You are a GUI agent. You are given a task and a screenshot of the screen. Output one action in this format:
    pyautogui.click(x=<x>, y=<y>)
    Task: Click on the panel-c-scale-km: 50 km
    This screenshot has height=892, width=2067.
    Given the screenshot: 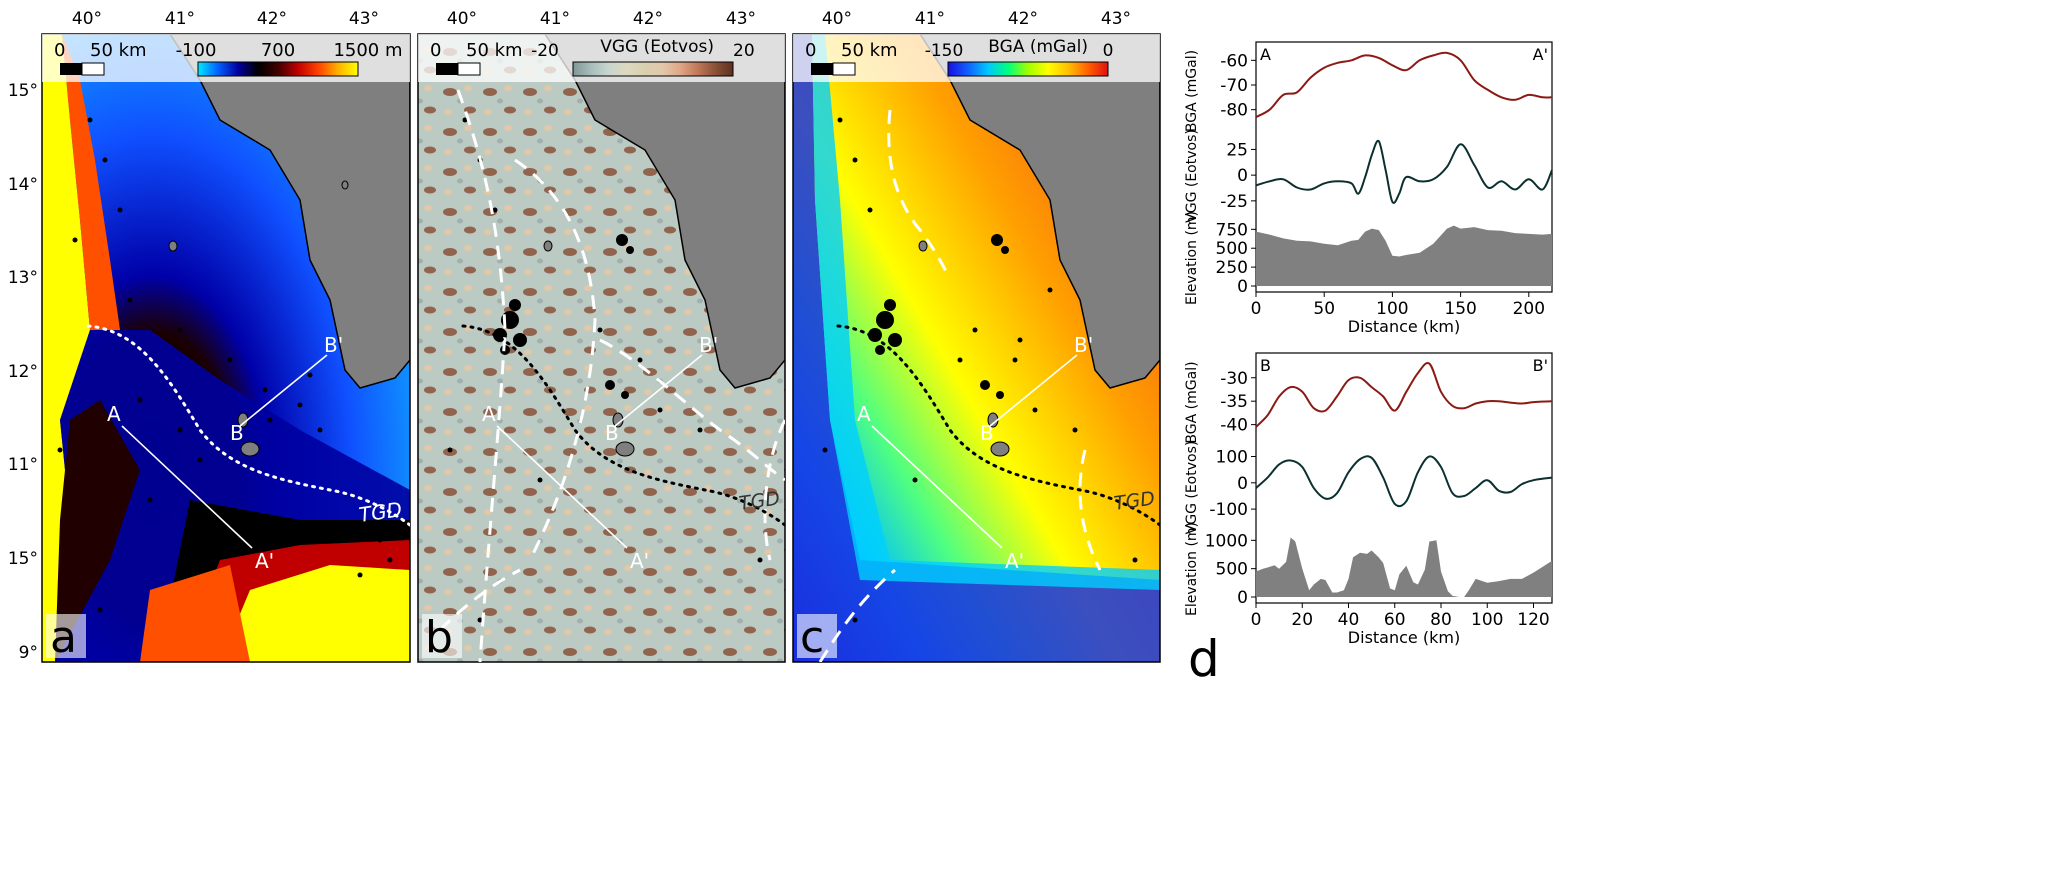 What is the action you would take?
    pyautogui.click(x=869, y=50)
    